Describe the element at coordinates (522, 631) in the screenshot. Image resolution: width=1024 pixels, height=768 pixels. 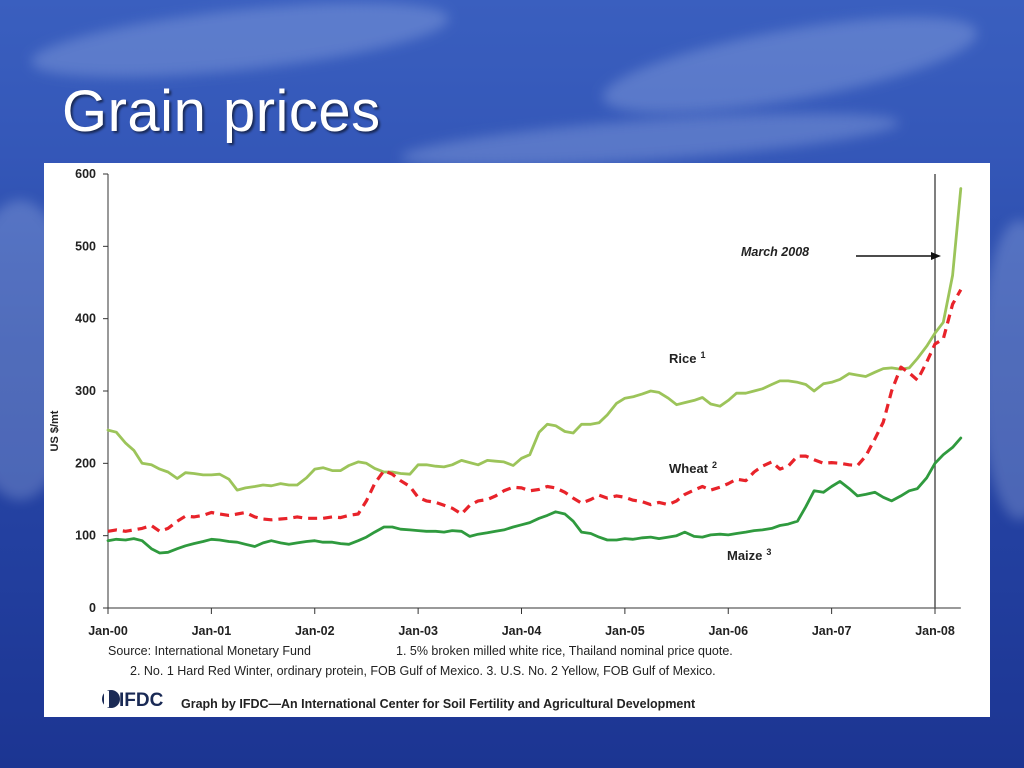
I see `x-tick-label: Jan-04` at that location.